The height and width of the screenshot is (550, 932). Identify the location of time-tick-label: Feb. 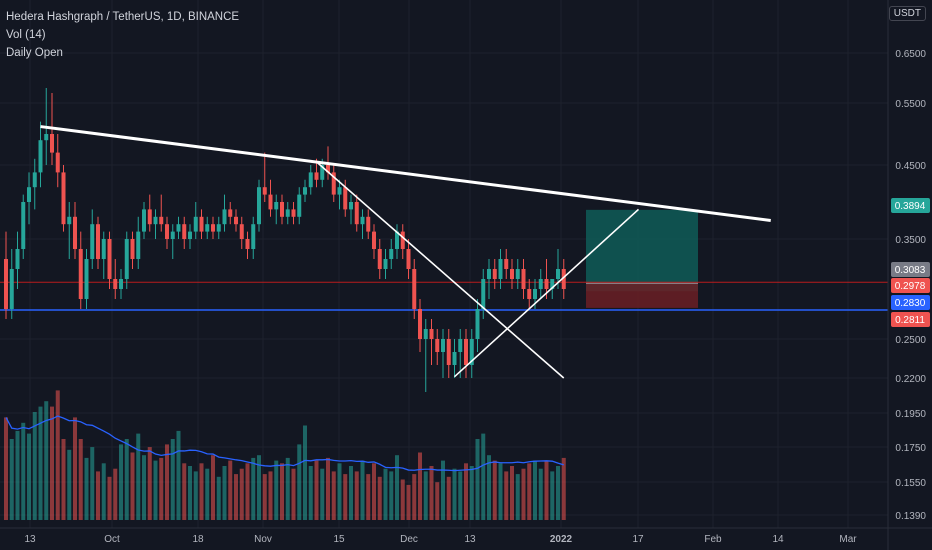
(713, 539).